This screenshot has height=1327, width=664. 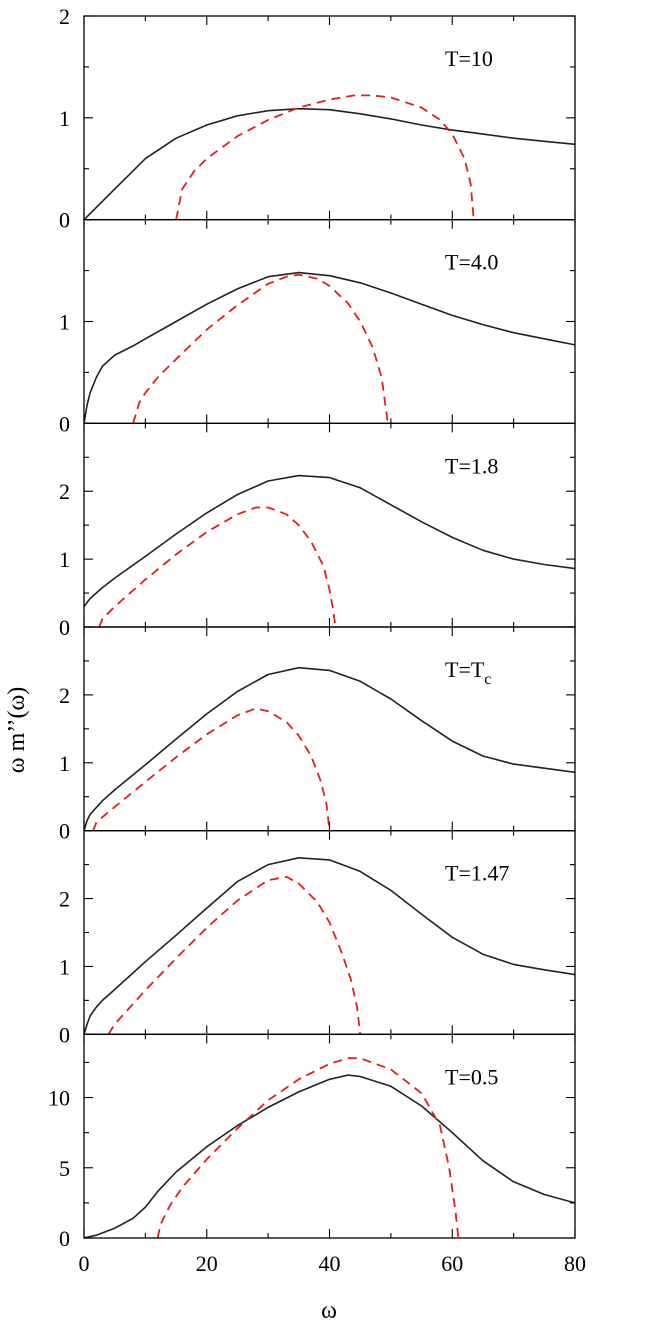 I want to click on panel-annotation: T=4.0, so click(x=471, y=262).